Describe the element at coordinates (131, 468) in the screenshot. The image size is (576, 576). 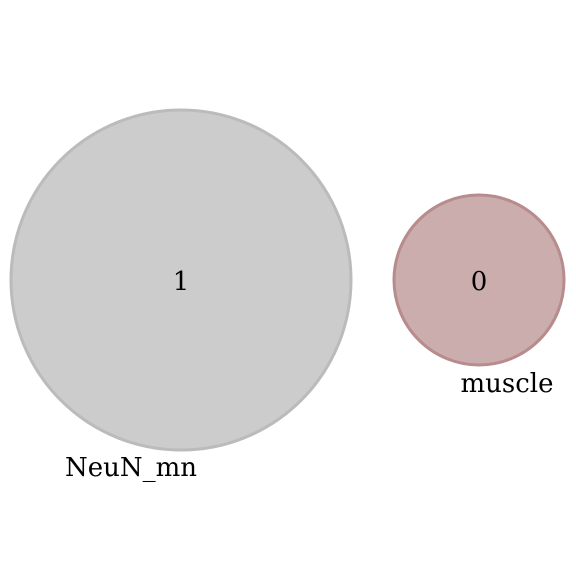
I see `set-label-neun-mn: NeuN_mn` at that location.